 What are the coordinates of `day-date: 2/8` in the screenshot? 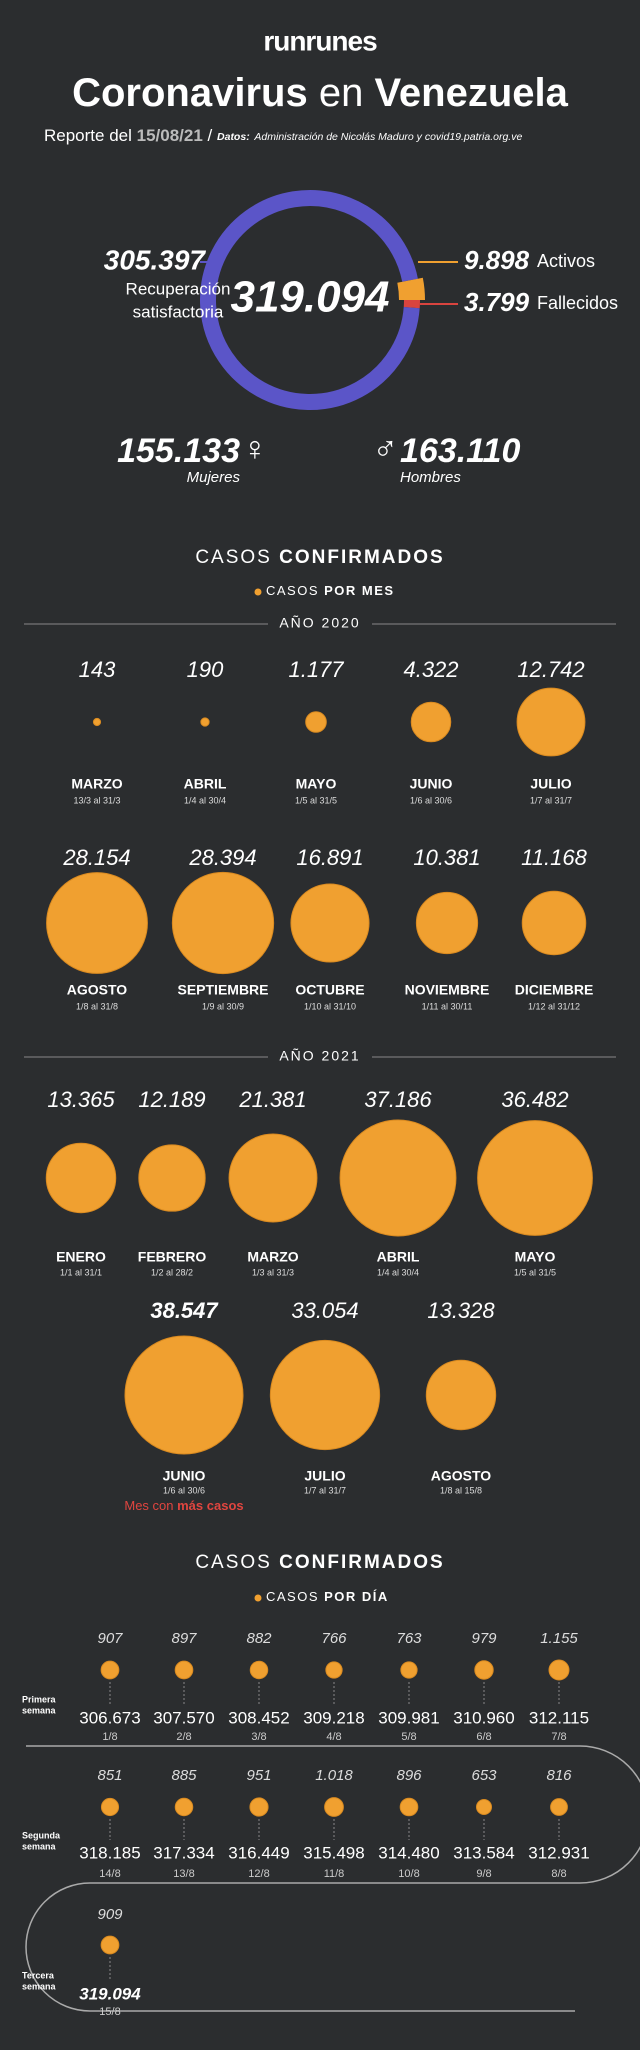 It's located at (183, 1737).